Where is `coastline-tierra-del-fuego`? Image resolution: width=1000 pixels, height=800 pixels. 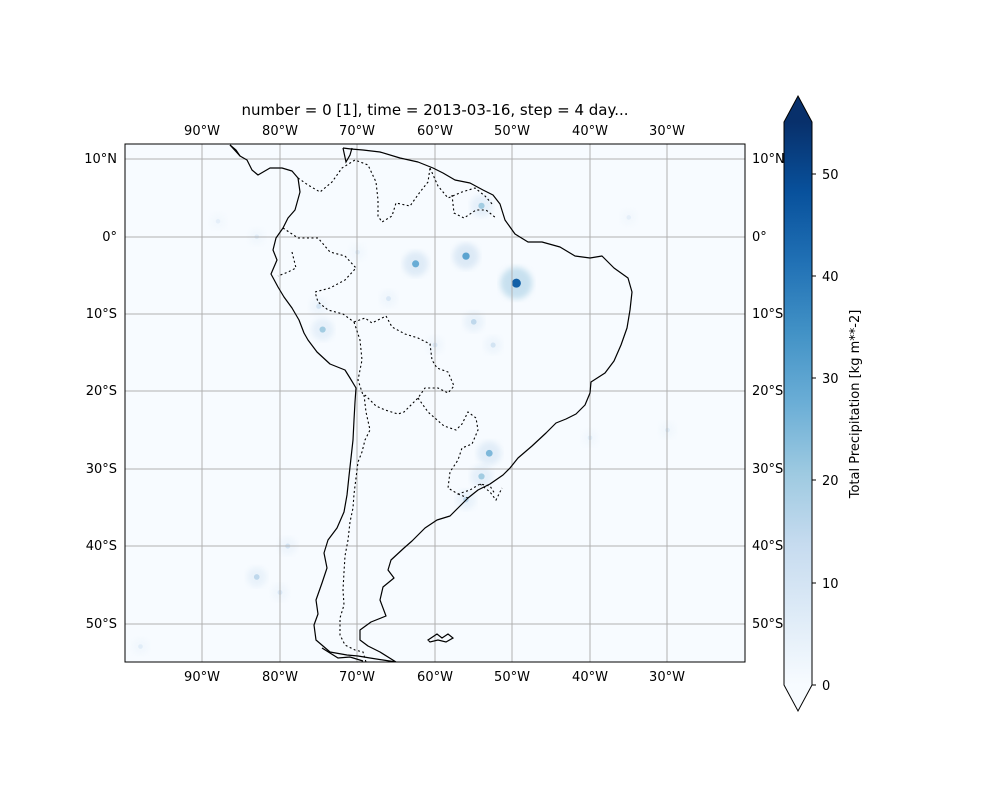
coastline-tierra-del-fuego is located at coordinates (342, 654).